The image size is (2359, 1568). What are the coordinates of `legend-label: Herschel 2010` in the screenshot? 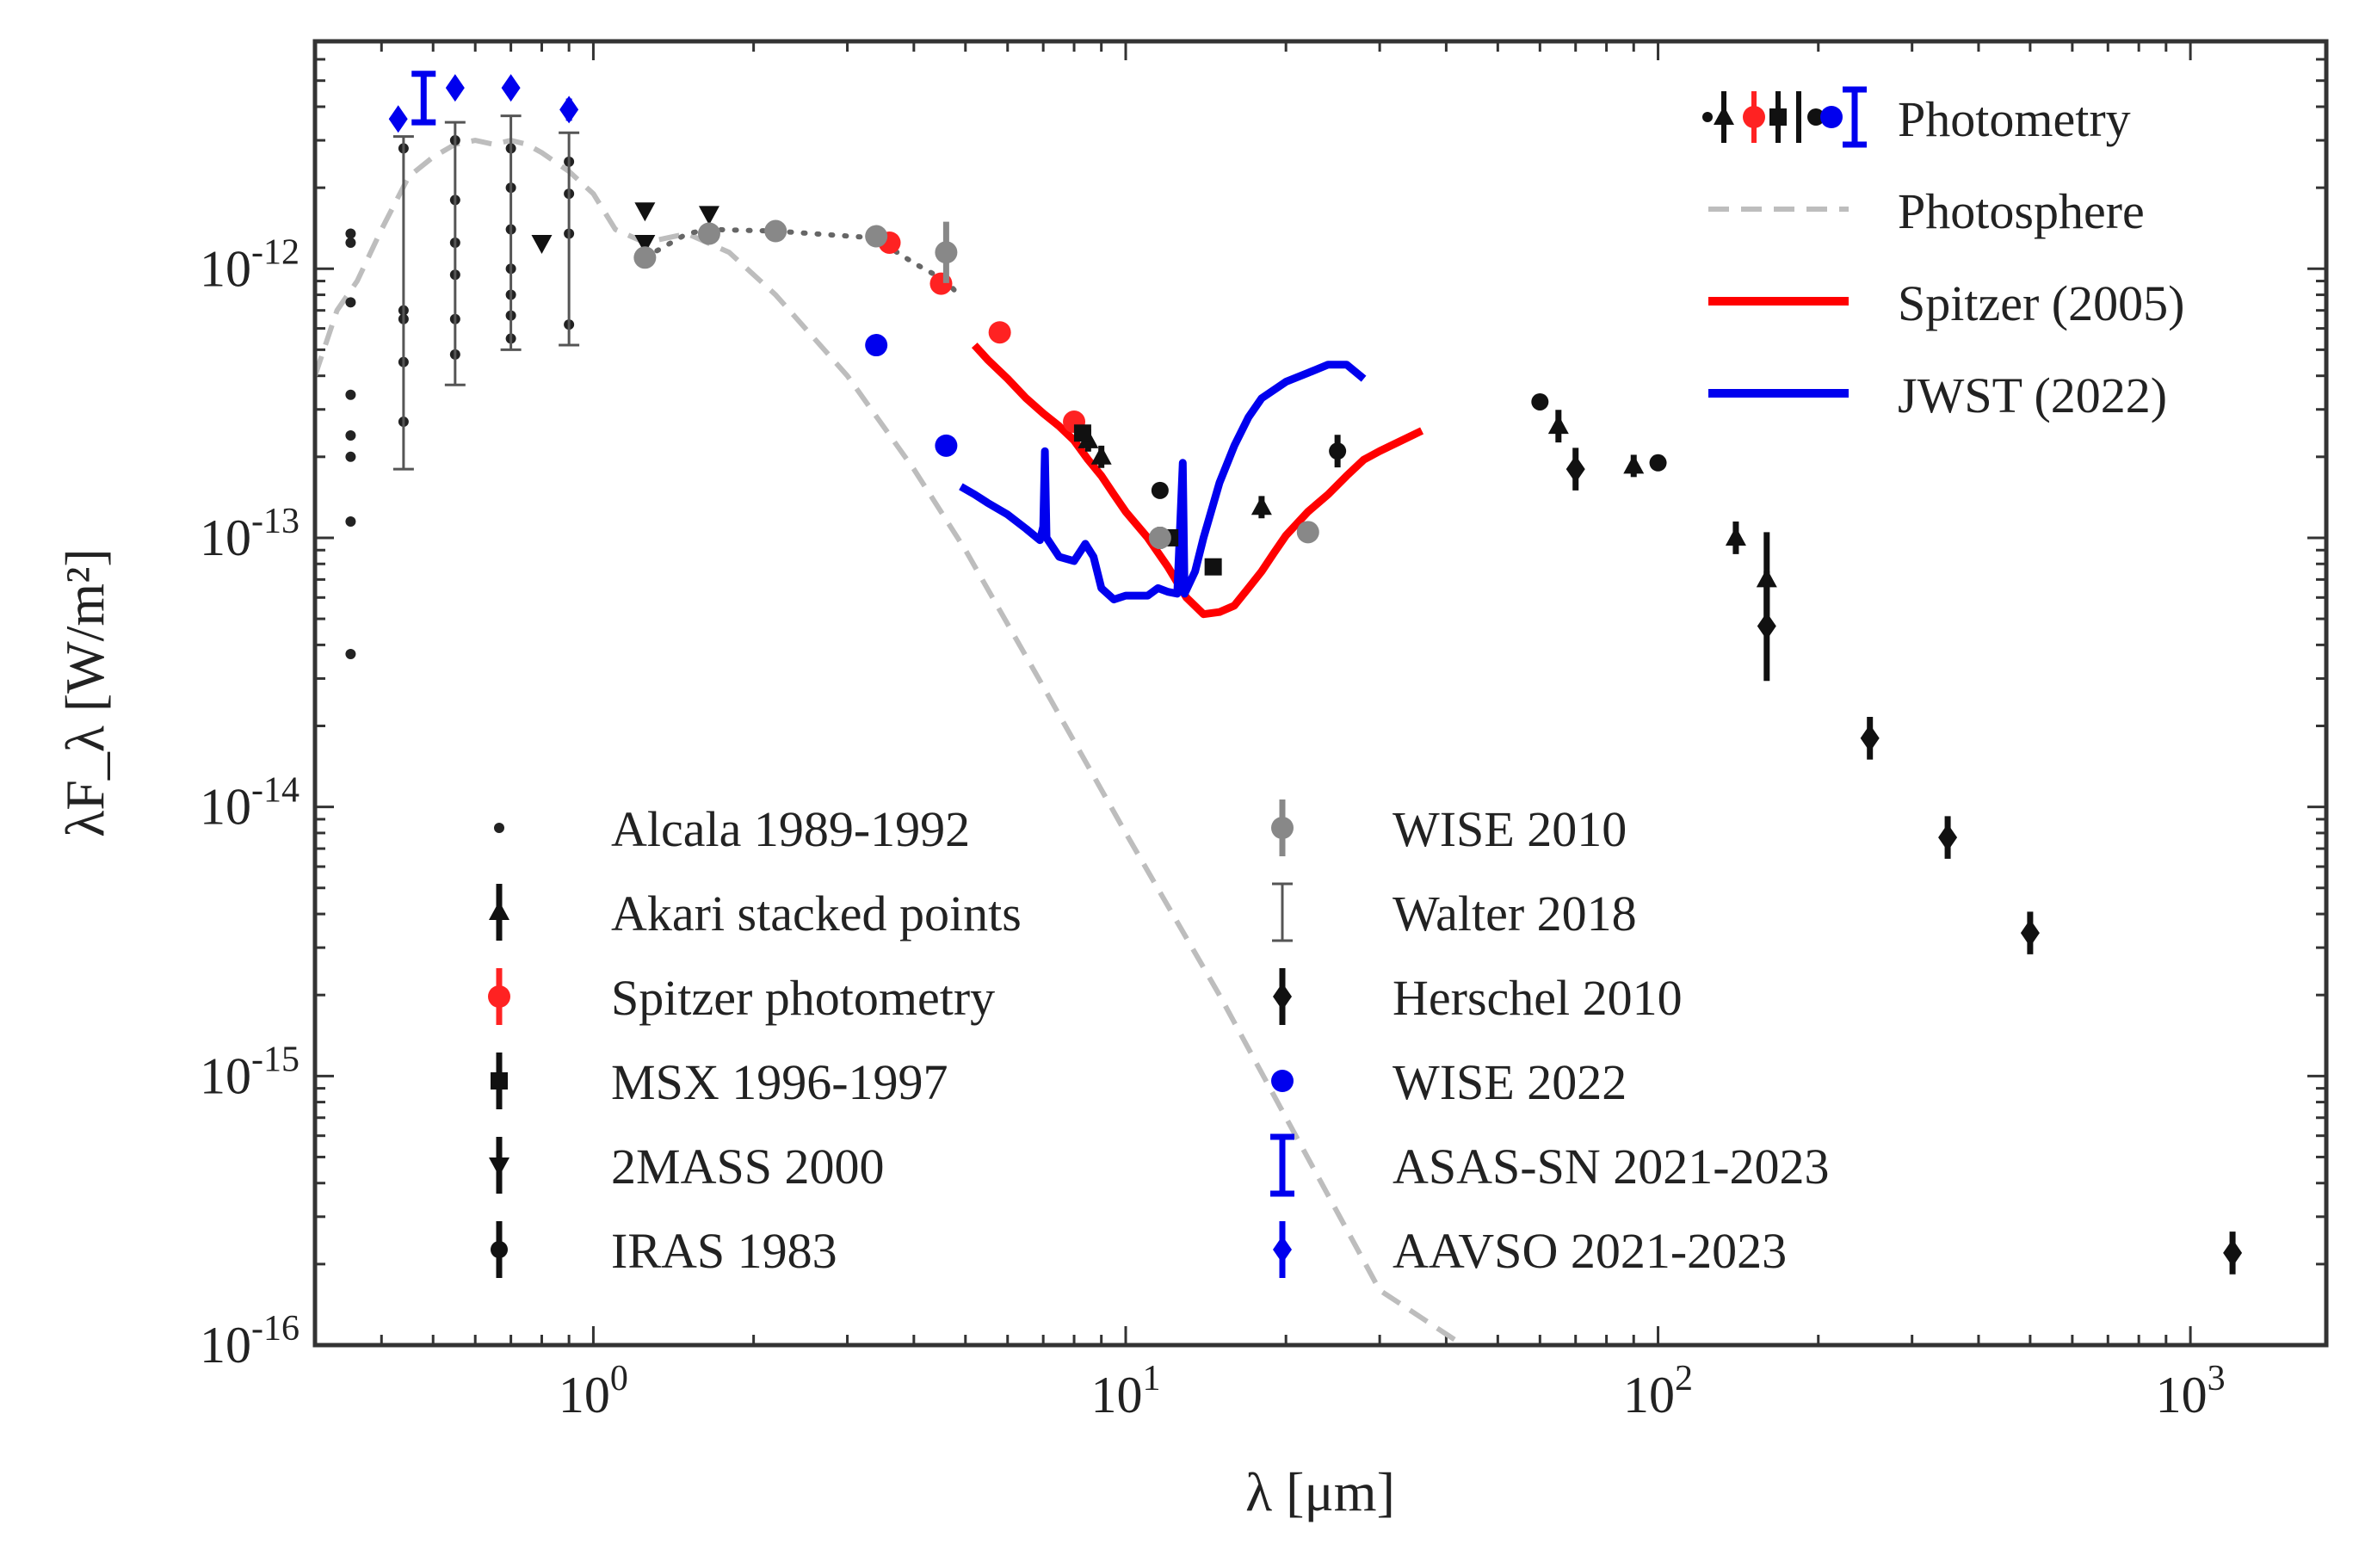 It's located at (1538, 998).